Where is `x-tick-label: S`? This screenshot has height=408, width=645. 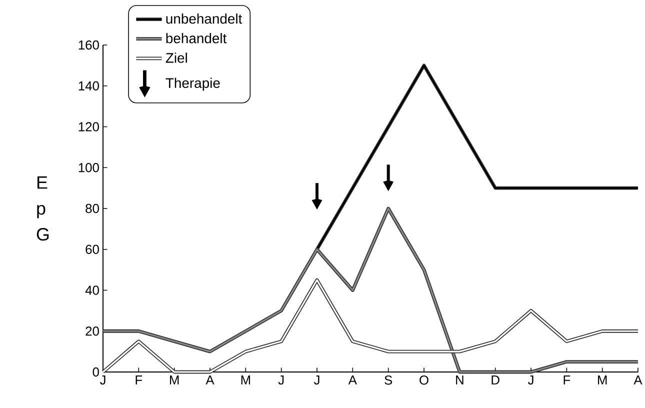 x-tick-label: S is located at coordinates (388, 380).